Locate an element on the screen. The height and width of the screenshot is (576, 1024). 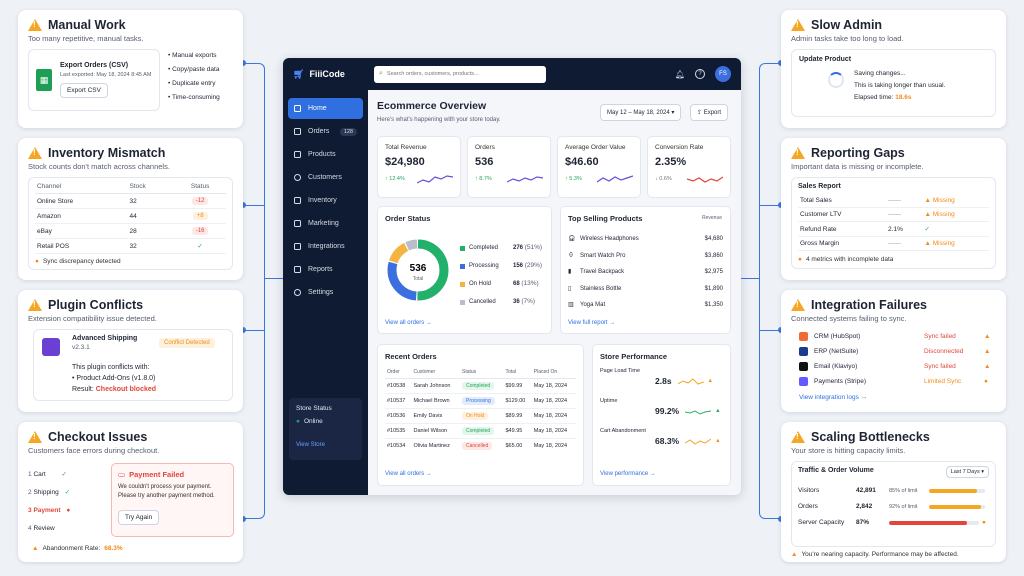
sidebar-item-settings: Settings is located at coordinates (325, 292).